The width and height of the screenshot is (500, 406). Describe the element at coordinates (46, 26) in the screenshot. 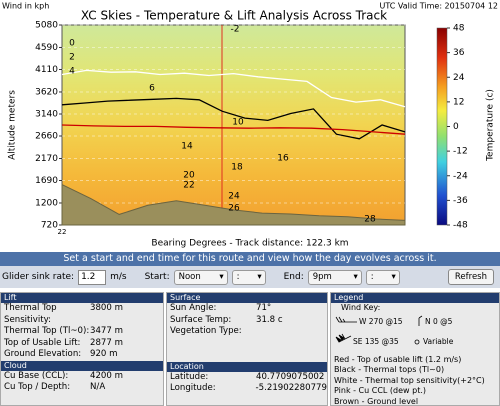

I see `y-tick-label: 5080` at that location.